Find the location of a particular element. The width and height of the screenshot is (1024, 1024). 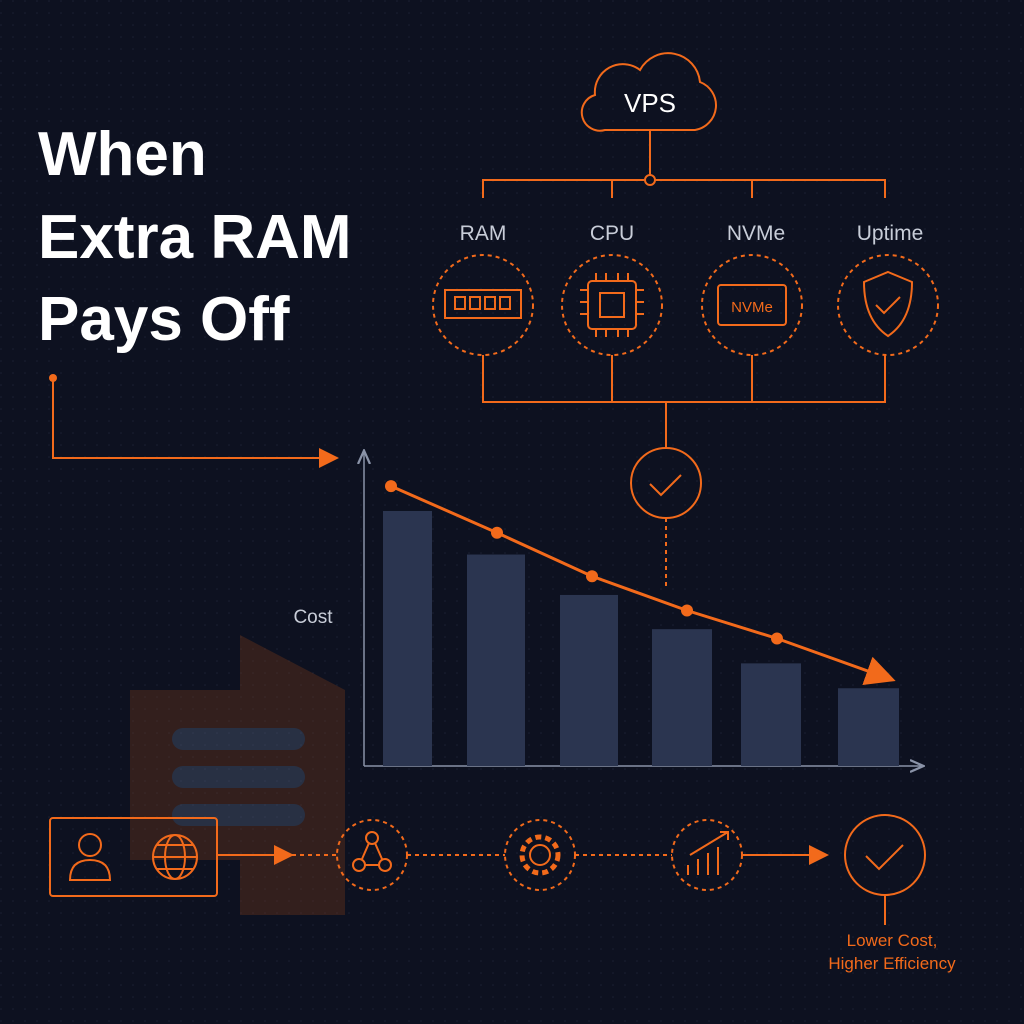

cloud is located at coordinates (648, 92).